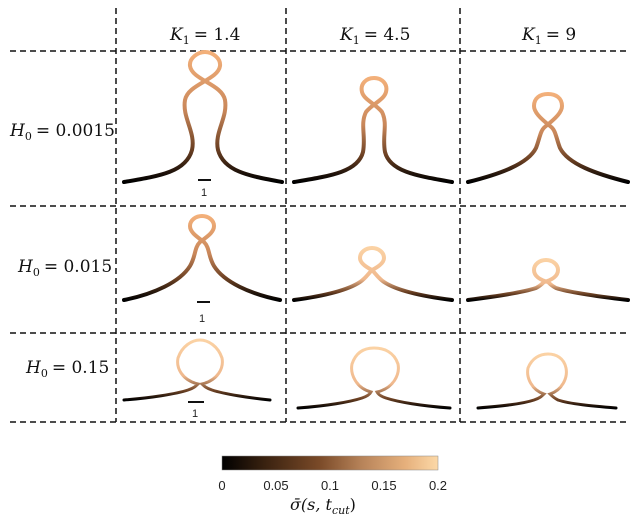  I want to click on filament-r2-c1, so click(202, 257).